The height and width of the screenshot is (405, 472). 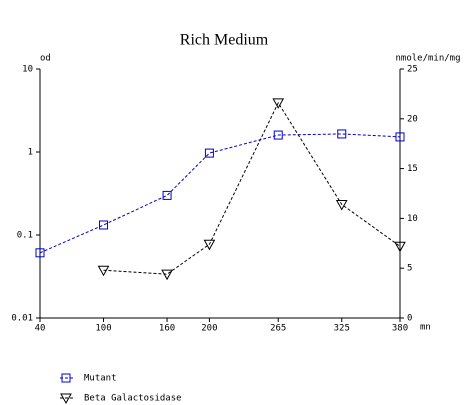 What do you see at coordinates (133, 399) in the screenshot?
I see `legend-label: Beta Galactosidase` at bounding box center [133, 399].